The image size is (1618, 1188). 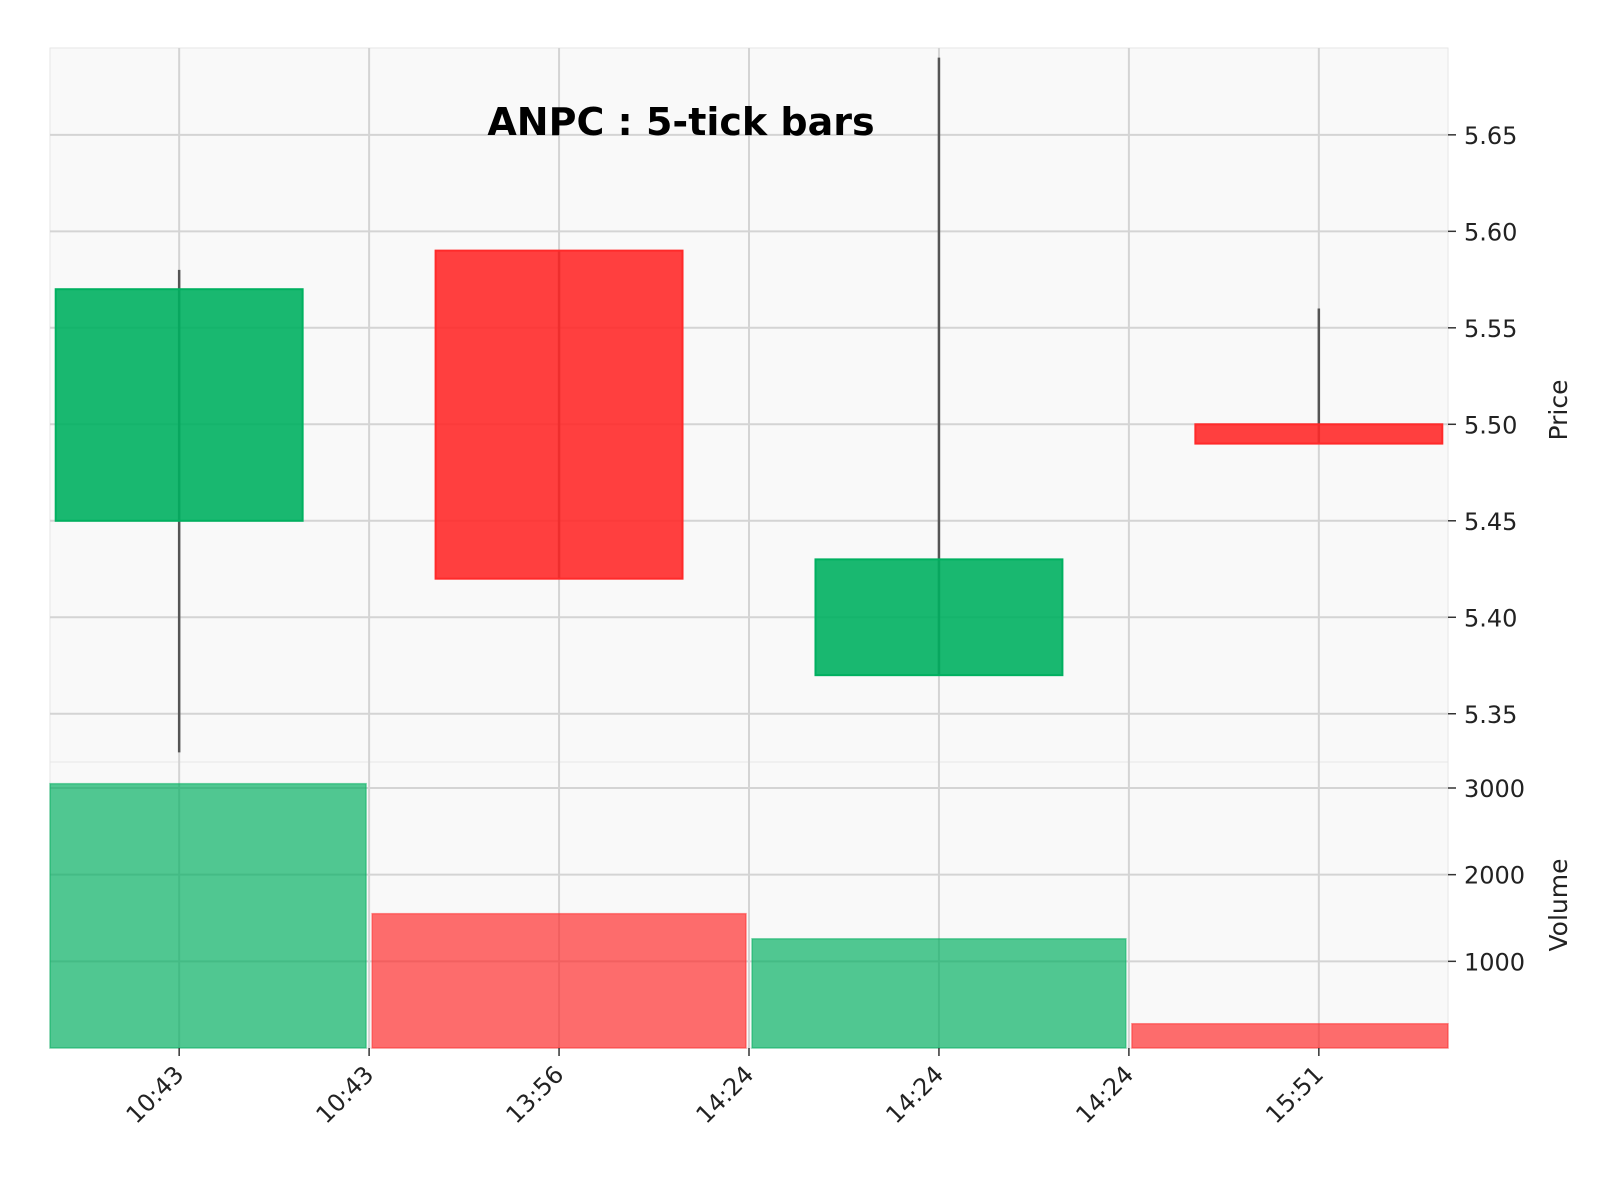 What do you see at coordinates (1494, 962) in the screenshot?
I see `volume-tick-label: 1000` at bounding box center [1494, 962].